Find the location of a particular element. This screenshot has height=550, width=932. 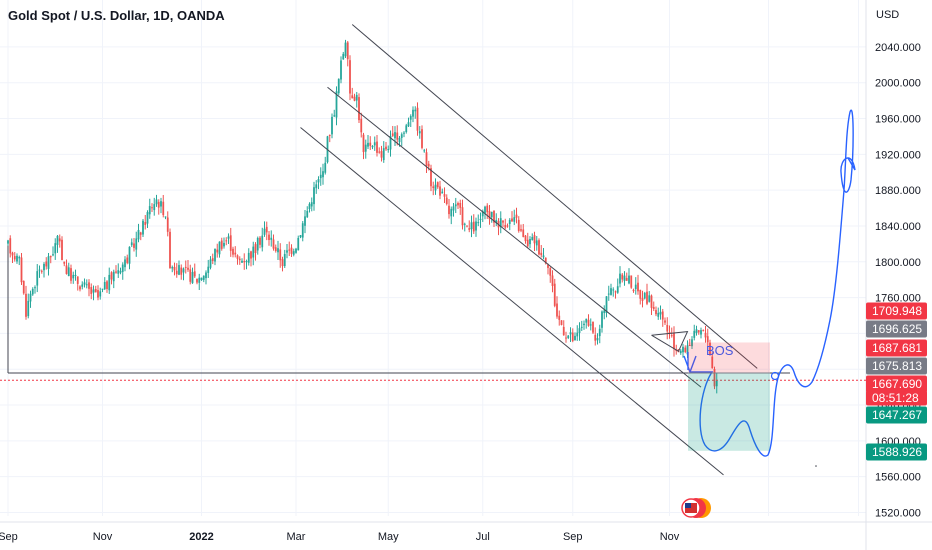

price-tag-label: 1696.625 is located at coordinates (897, 329).